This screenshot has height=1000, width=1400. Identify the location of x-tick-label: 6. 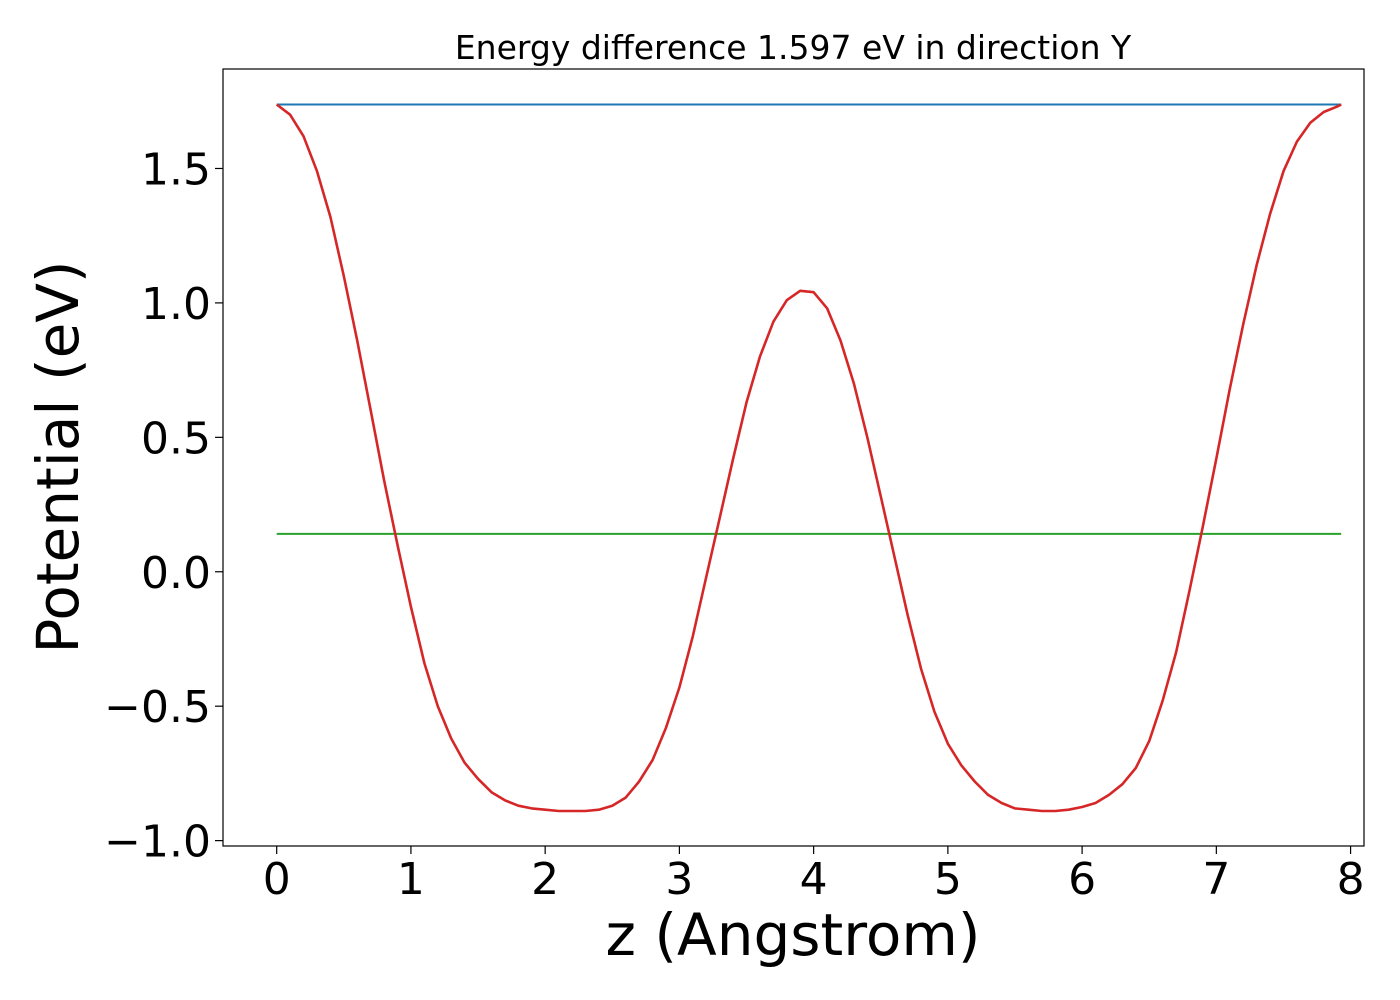
(1082, 879).